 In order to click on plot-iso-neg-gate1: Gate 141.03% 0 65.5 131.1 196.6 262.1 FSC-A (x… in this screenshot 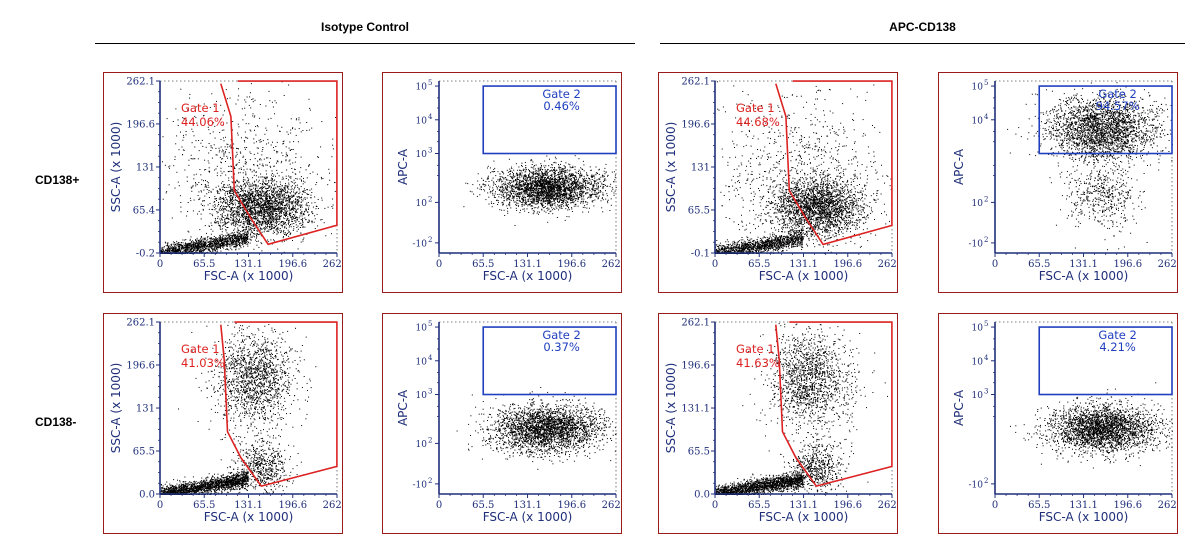, I will do `click(223, 423)`.